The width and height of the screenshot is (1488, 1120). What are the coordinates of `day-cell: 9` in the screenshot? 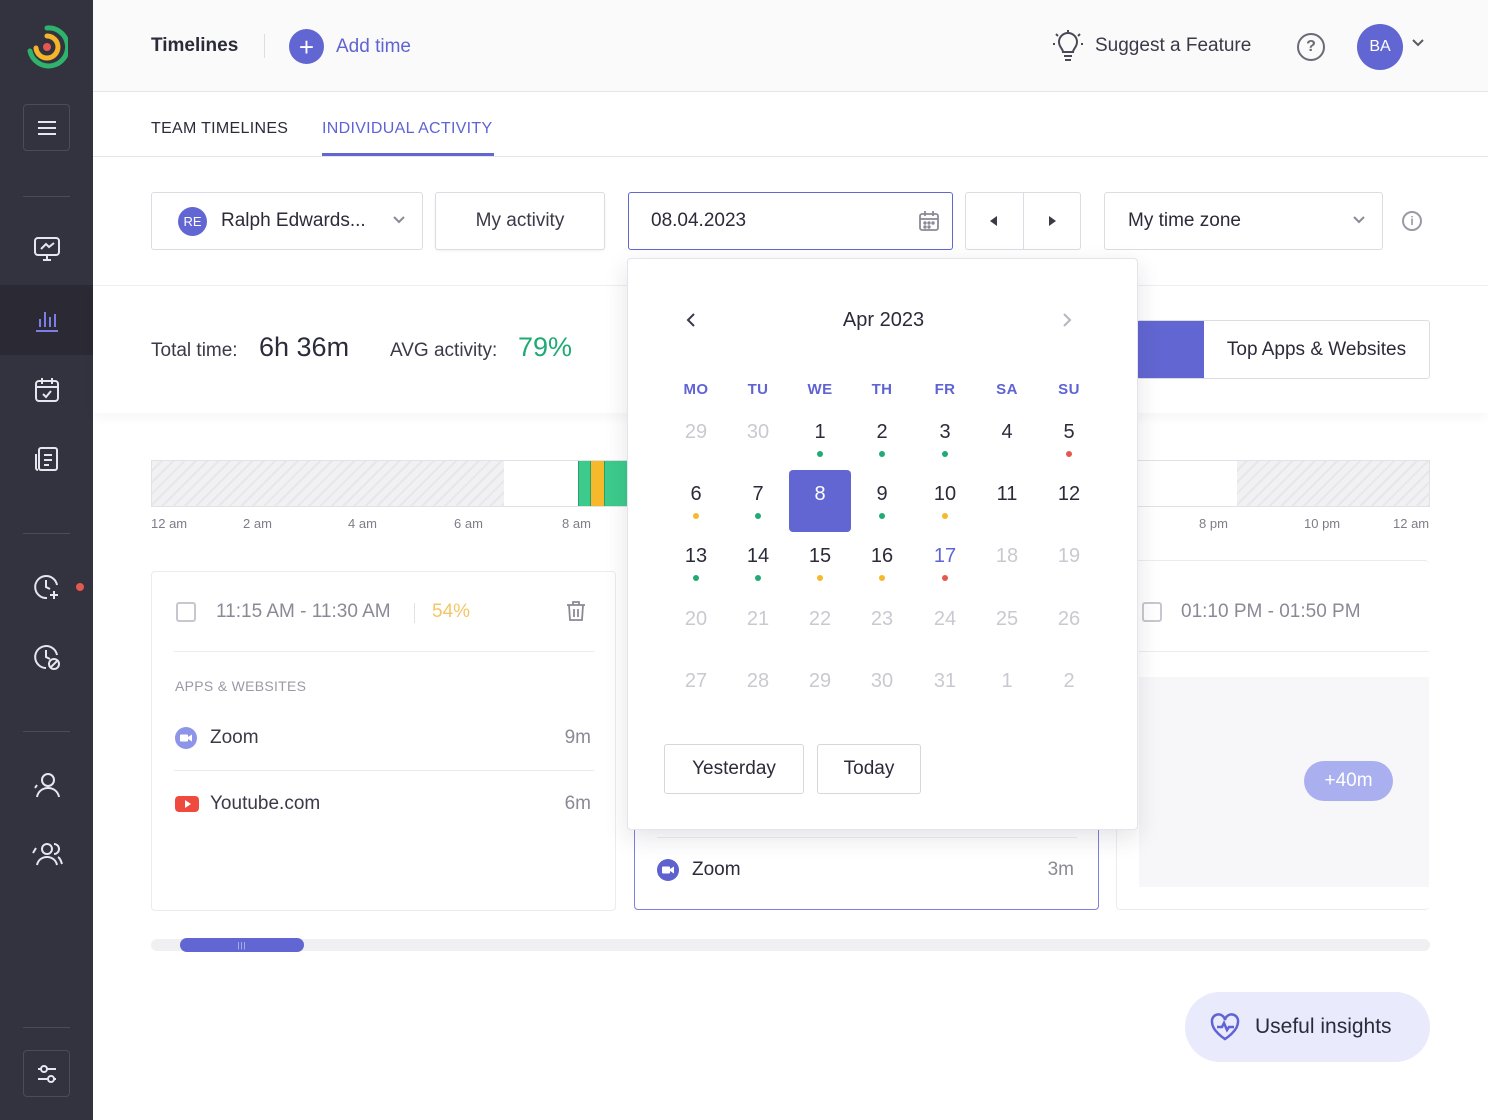 It's located at (882, 501).